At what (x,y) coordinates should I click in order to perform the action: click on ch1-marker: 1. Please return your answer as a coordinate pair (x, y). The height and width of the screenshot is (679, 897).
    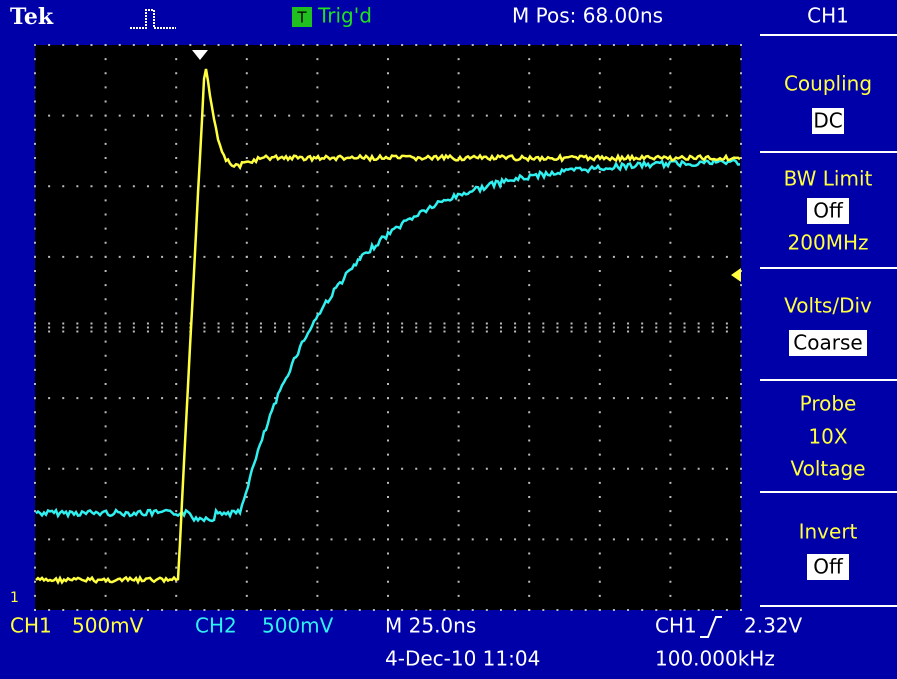
    Looking at the image, I should click on (14, 598).